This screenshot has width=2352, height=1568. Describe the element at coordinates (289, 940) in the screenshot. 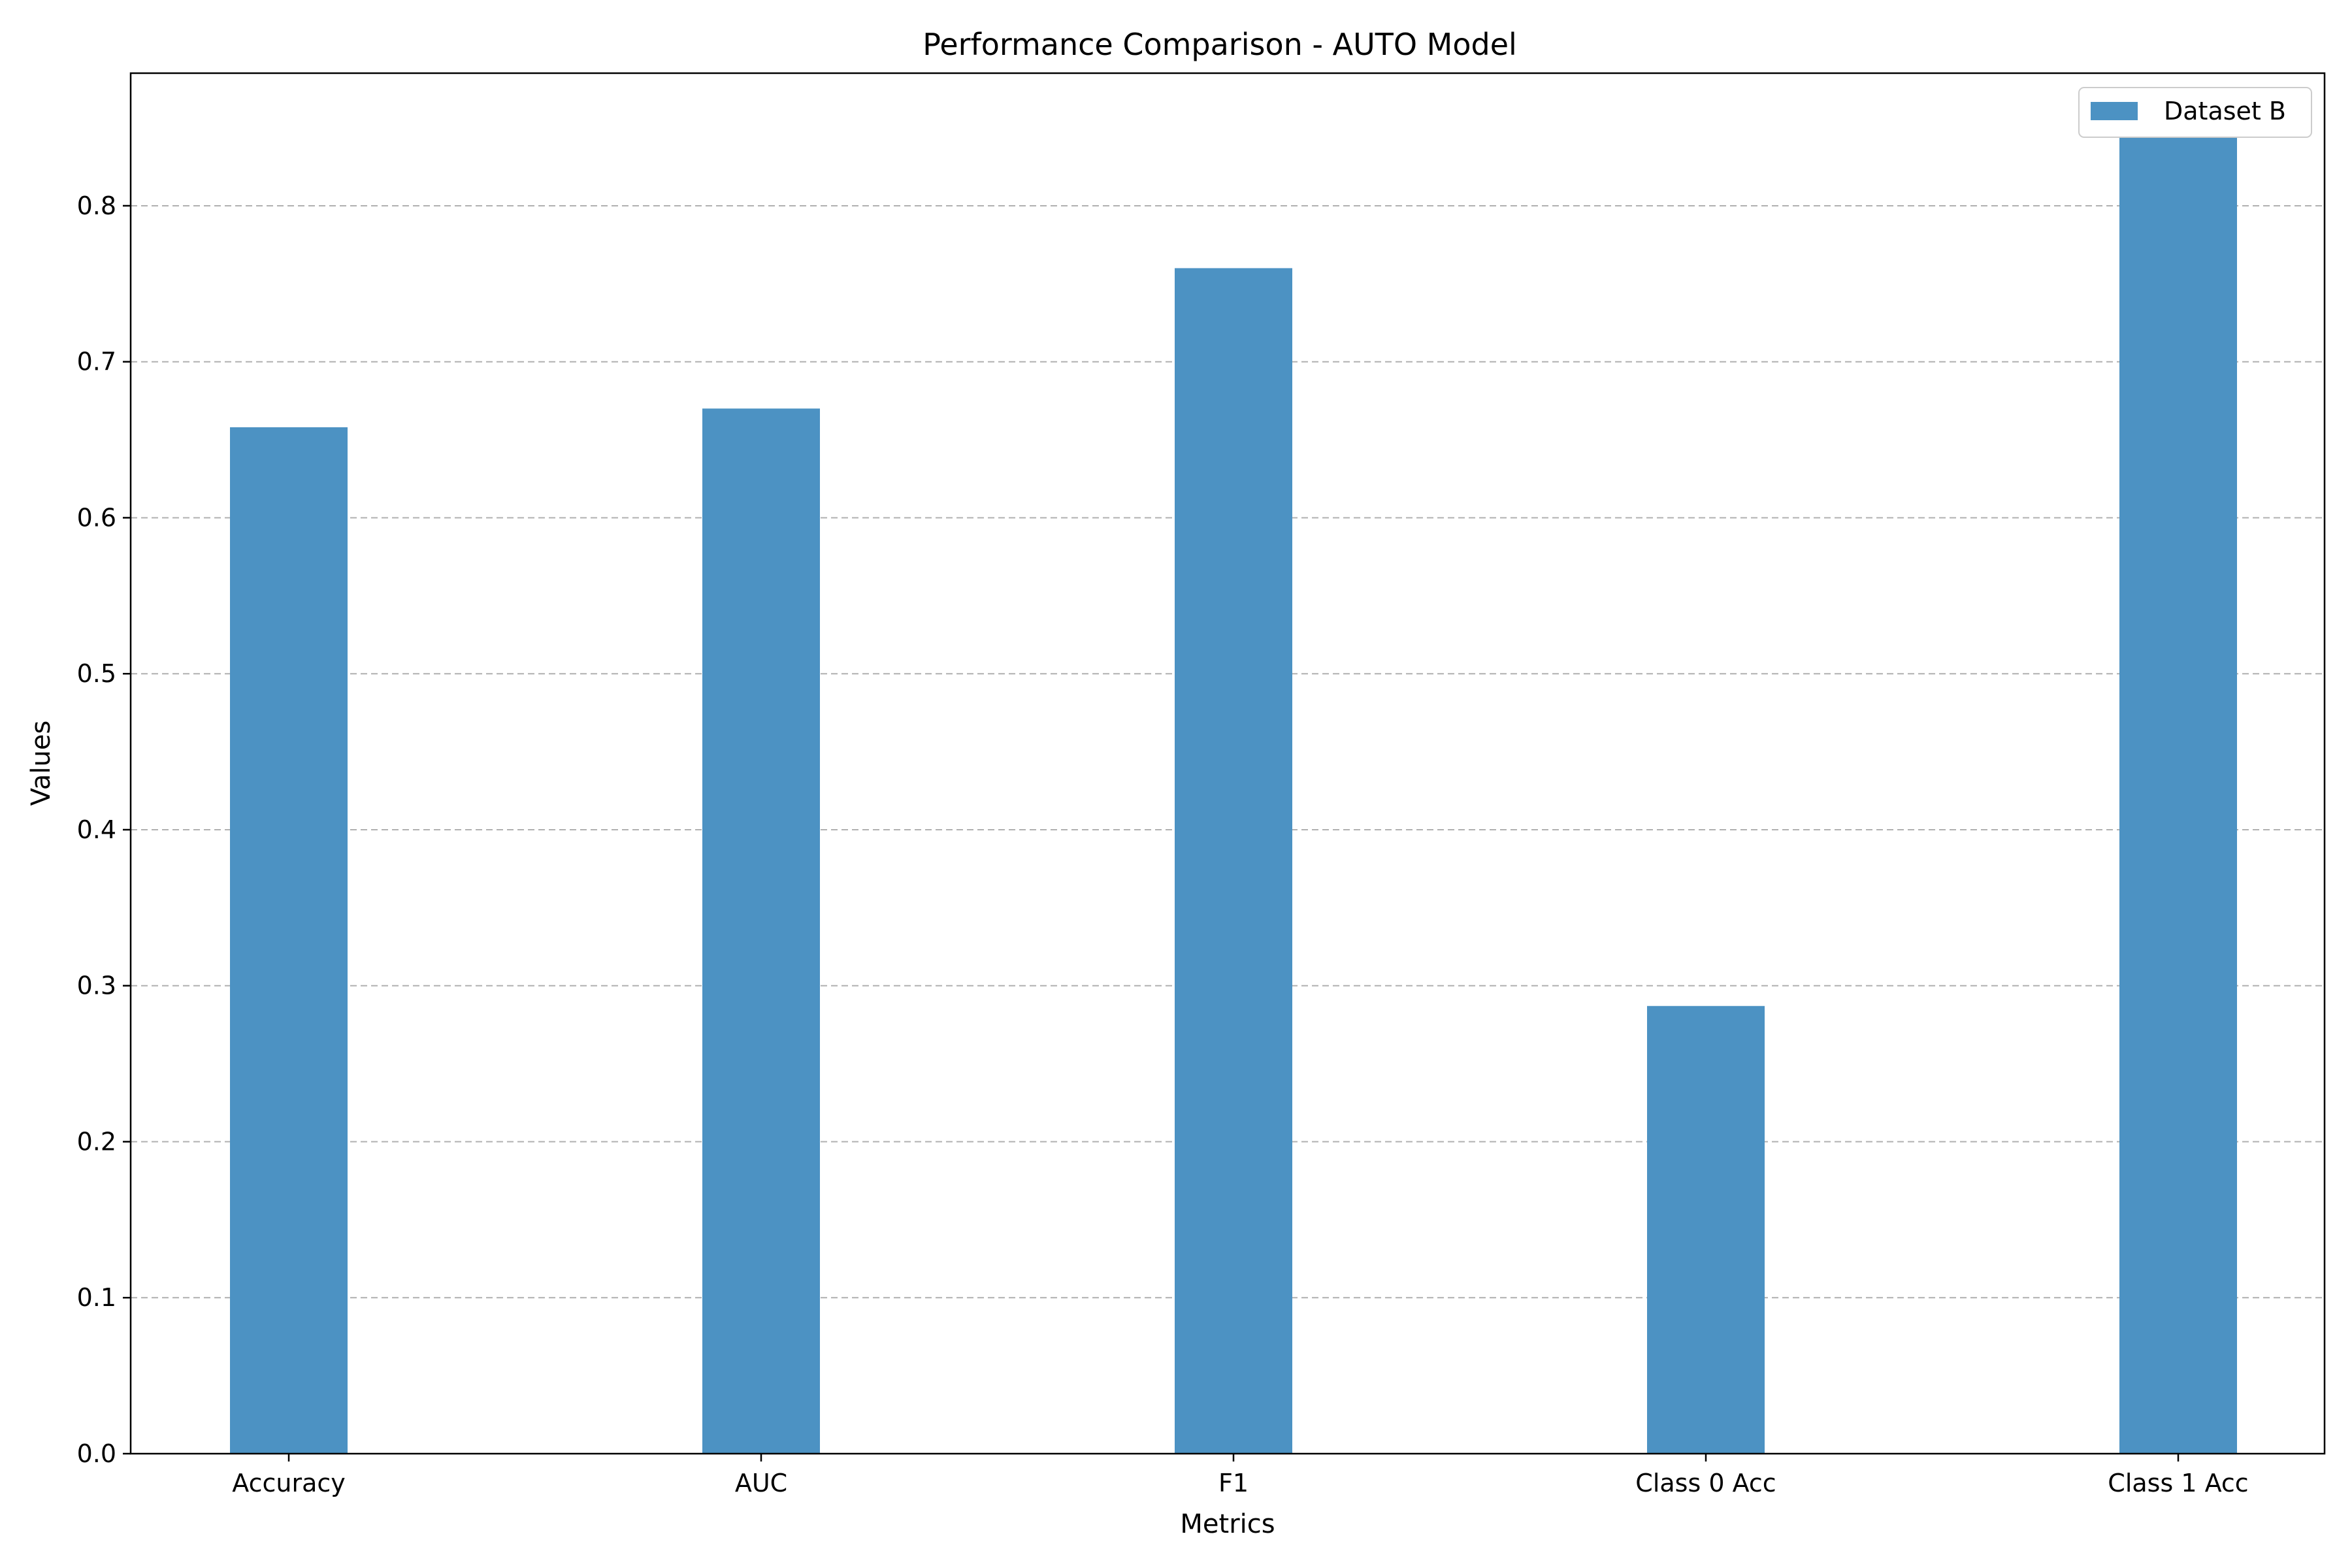

I see `bar-accuracy` at that location.